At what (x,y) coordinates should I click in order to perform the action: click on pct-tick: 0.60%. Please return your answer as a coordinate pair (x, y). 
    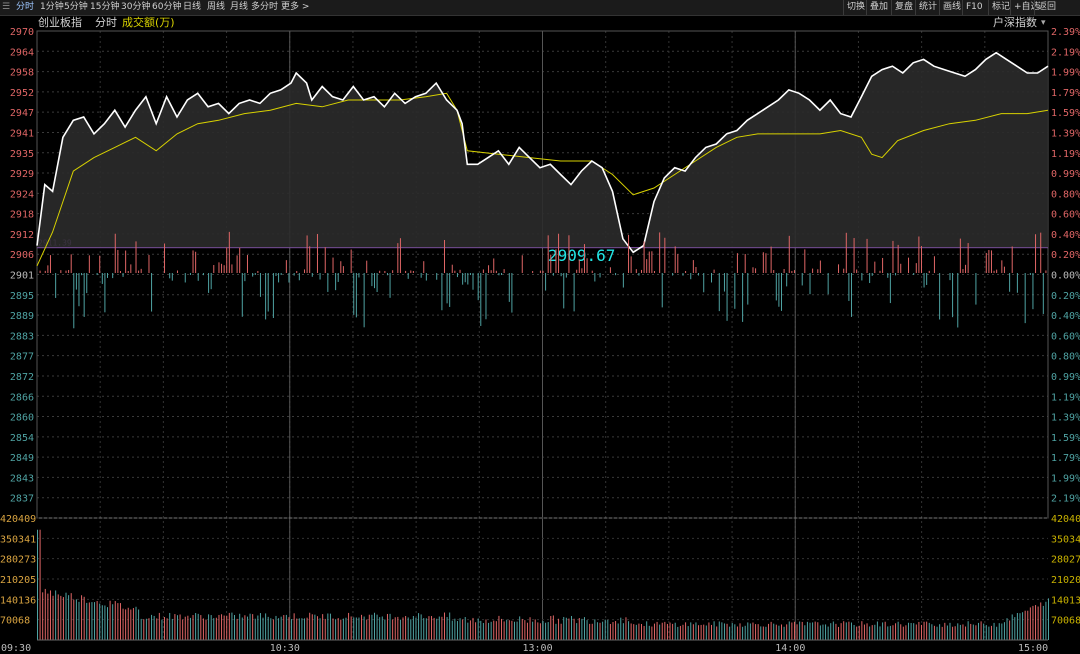
    Looking at the image, I should click on (1065, 336).